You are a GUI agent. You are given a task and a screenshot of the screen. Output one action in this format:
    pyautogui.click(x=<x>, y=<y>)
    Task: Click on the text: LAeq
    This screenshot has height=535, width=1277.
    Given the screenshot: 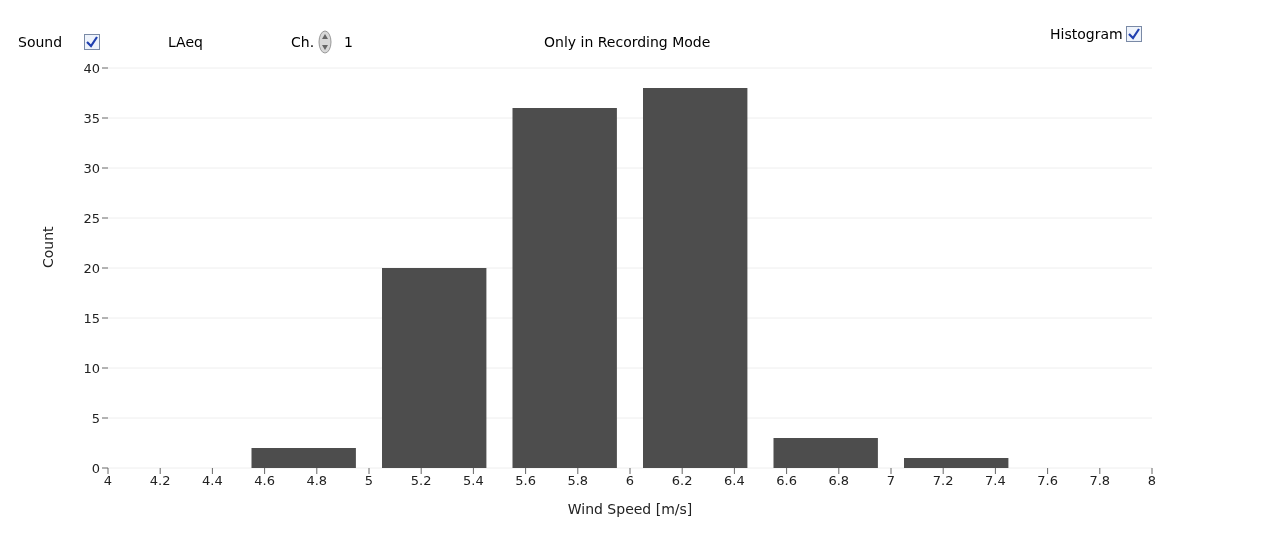 What is the action you would take?
    pyautogui.click(x=185, y=42)
    